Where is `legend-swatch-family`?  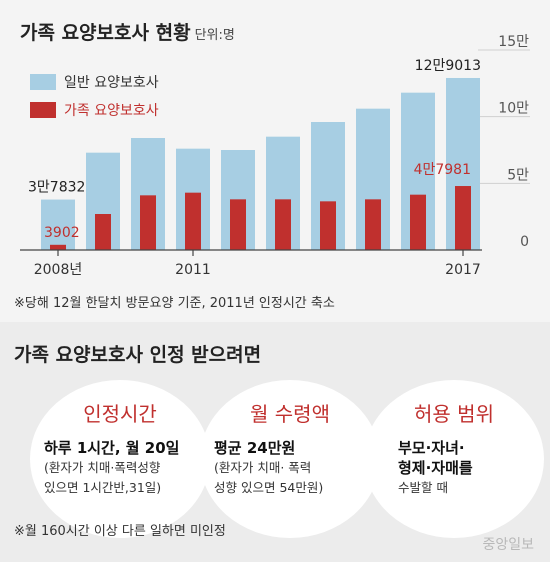 legend-swatch-family is located at coordinates (43, 110).